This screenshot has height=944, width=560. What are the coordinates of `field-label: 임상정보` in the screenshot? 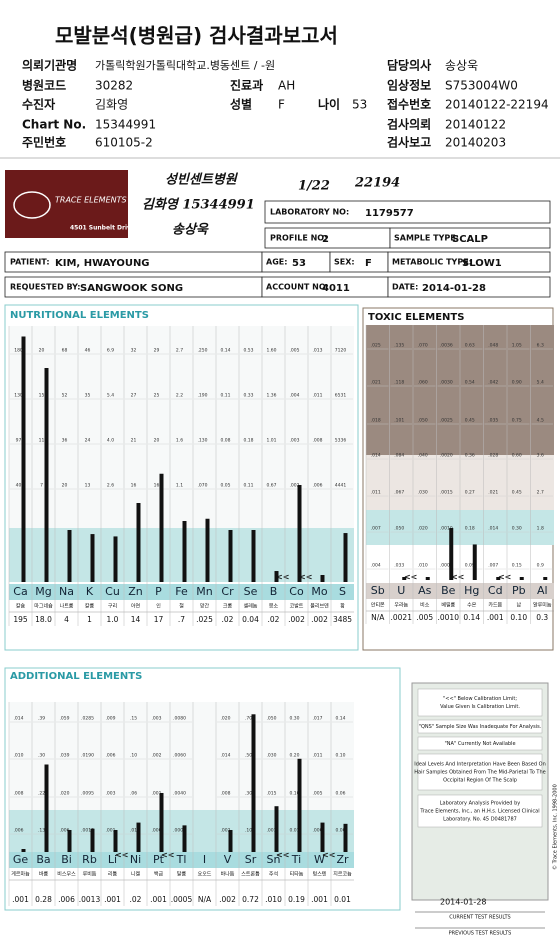 It's located at (409, 85).